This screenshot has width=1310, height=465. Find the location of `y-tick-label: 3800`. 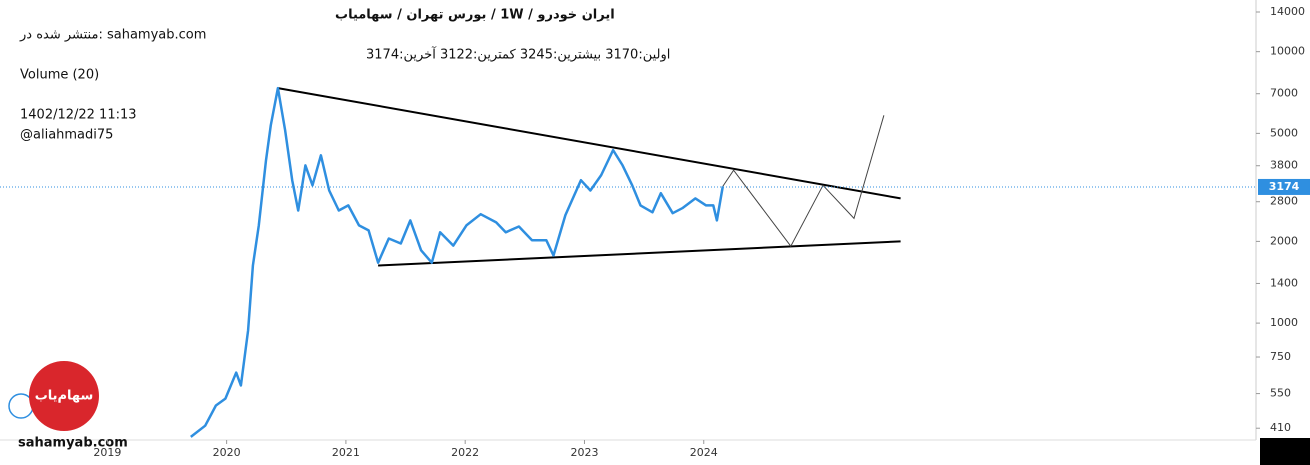

y-tick-label: 3800 is located at coordinates (1284, 165).